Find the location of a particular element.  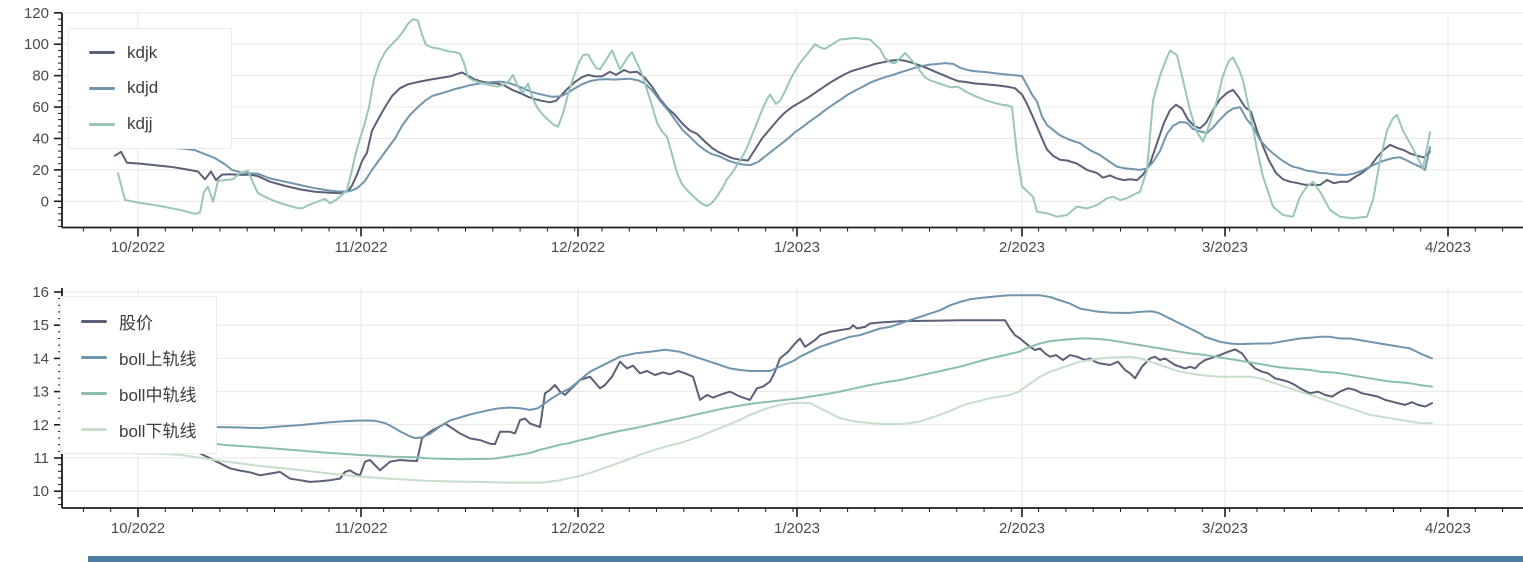

legend-label-boll-lower: boll下轨线 is located at coordinates (158, 431).